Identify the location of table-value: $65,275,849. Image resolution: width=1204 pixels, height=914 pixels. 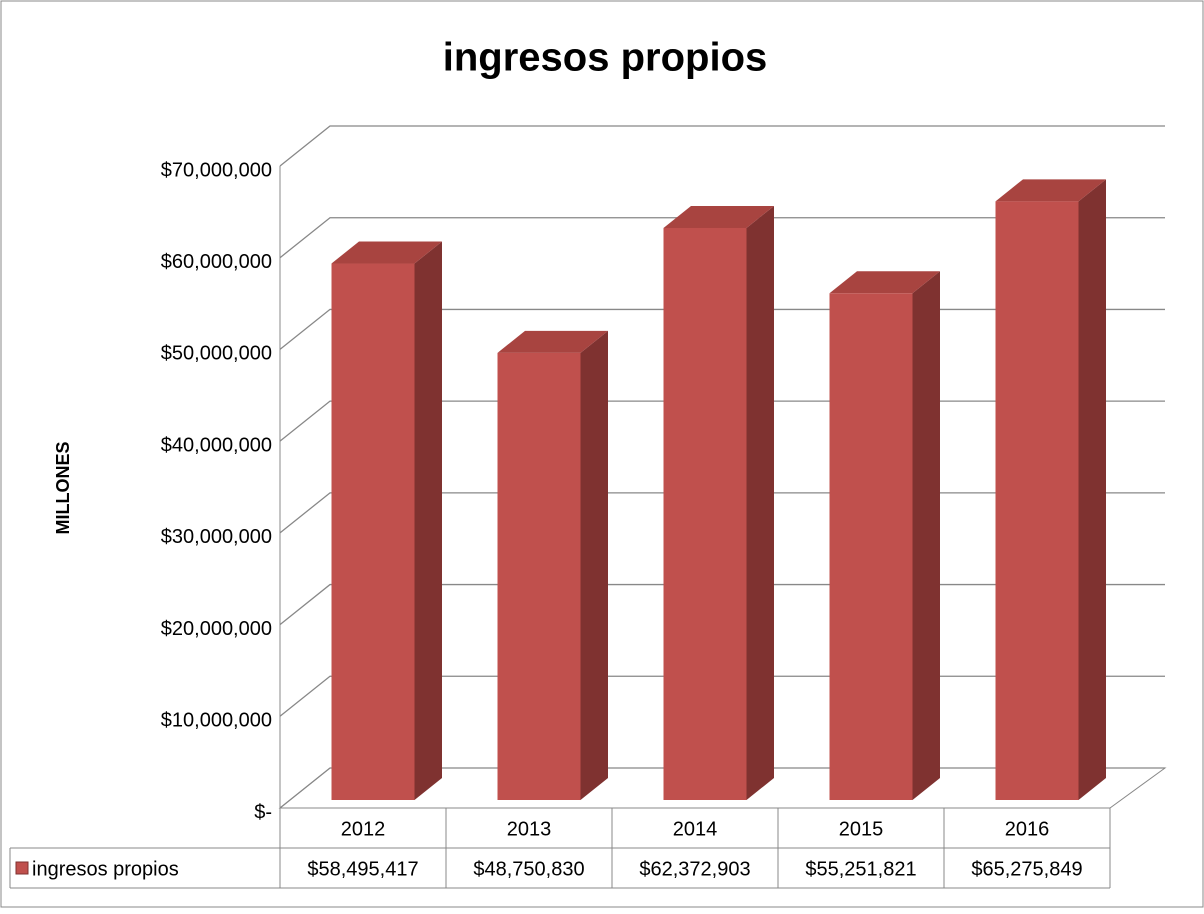
(1026, 869).